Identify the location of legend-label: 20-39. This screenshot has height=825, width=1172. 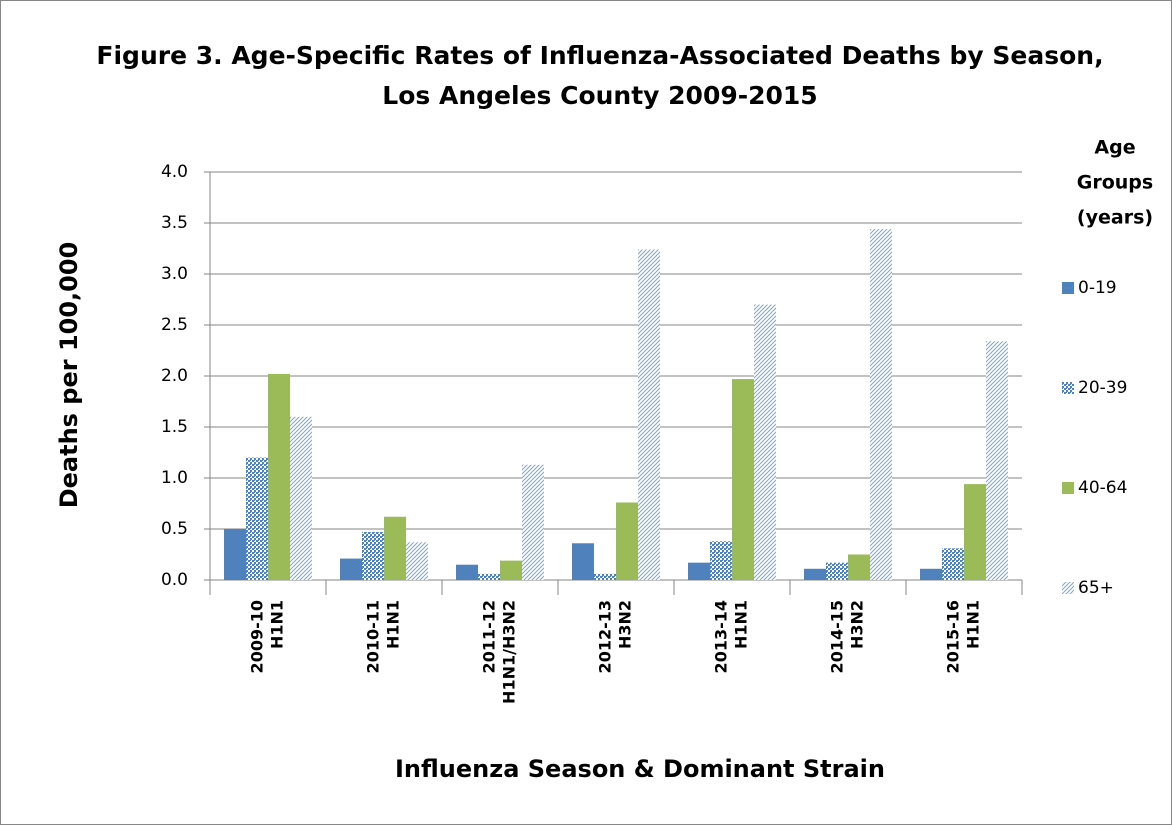
(1102, 388).